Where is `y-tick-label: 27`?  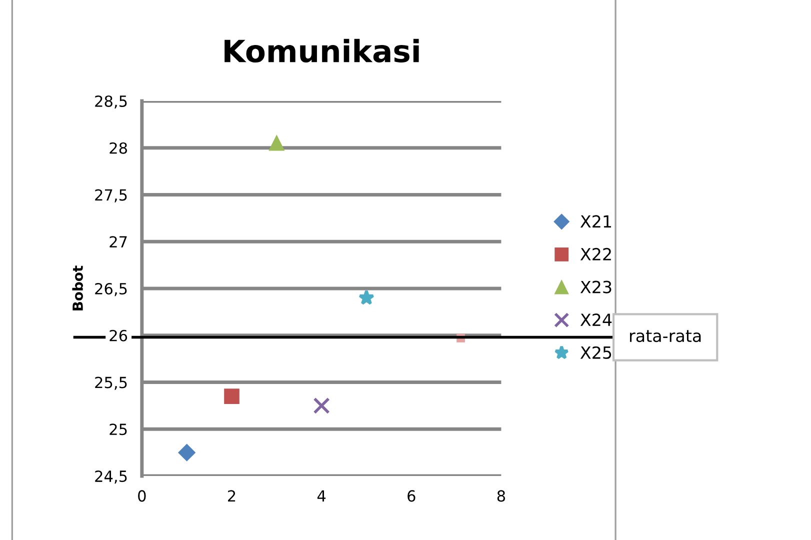 y-tick-label: 27 is located at coordinates (118, 242).